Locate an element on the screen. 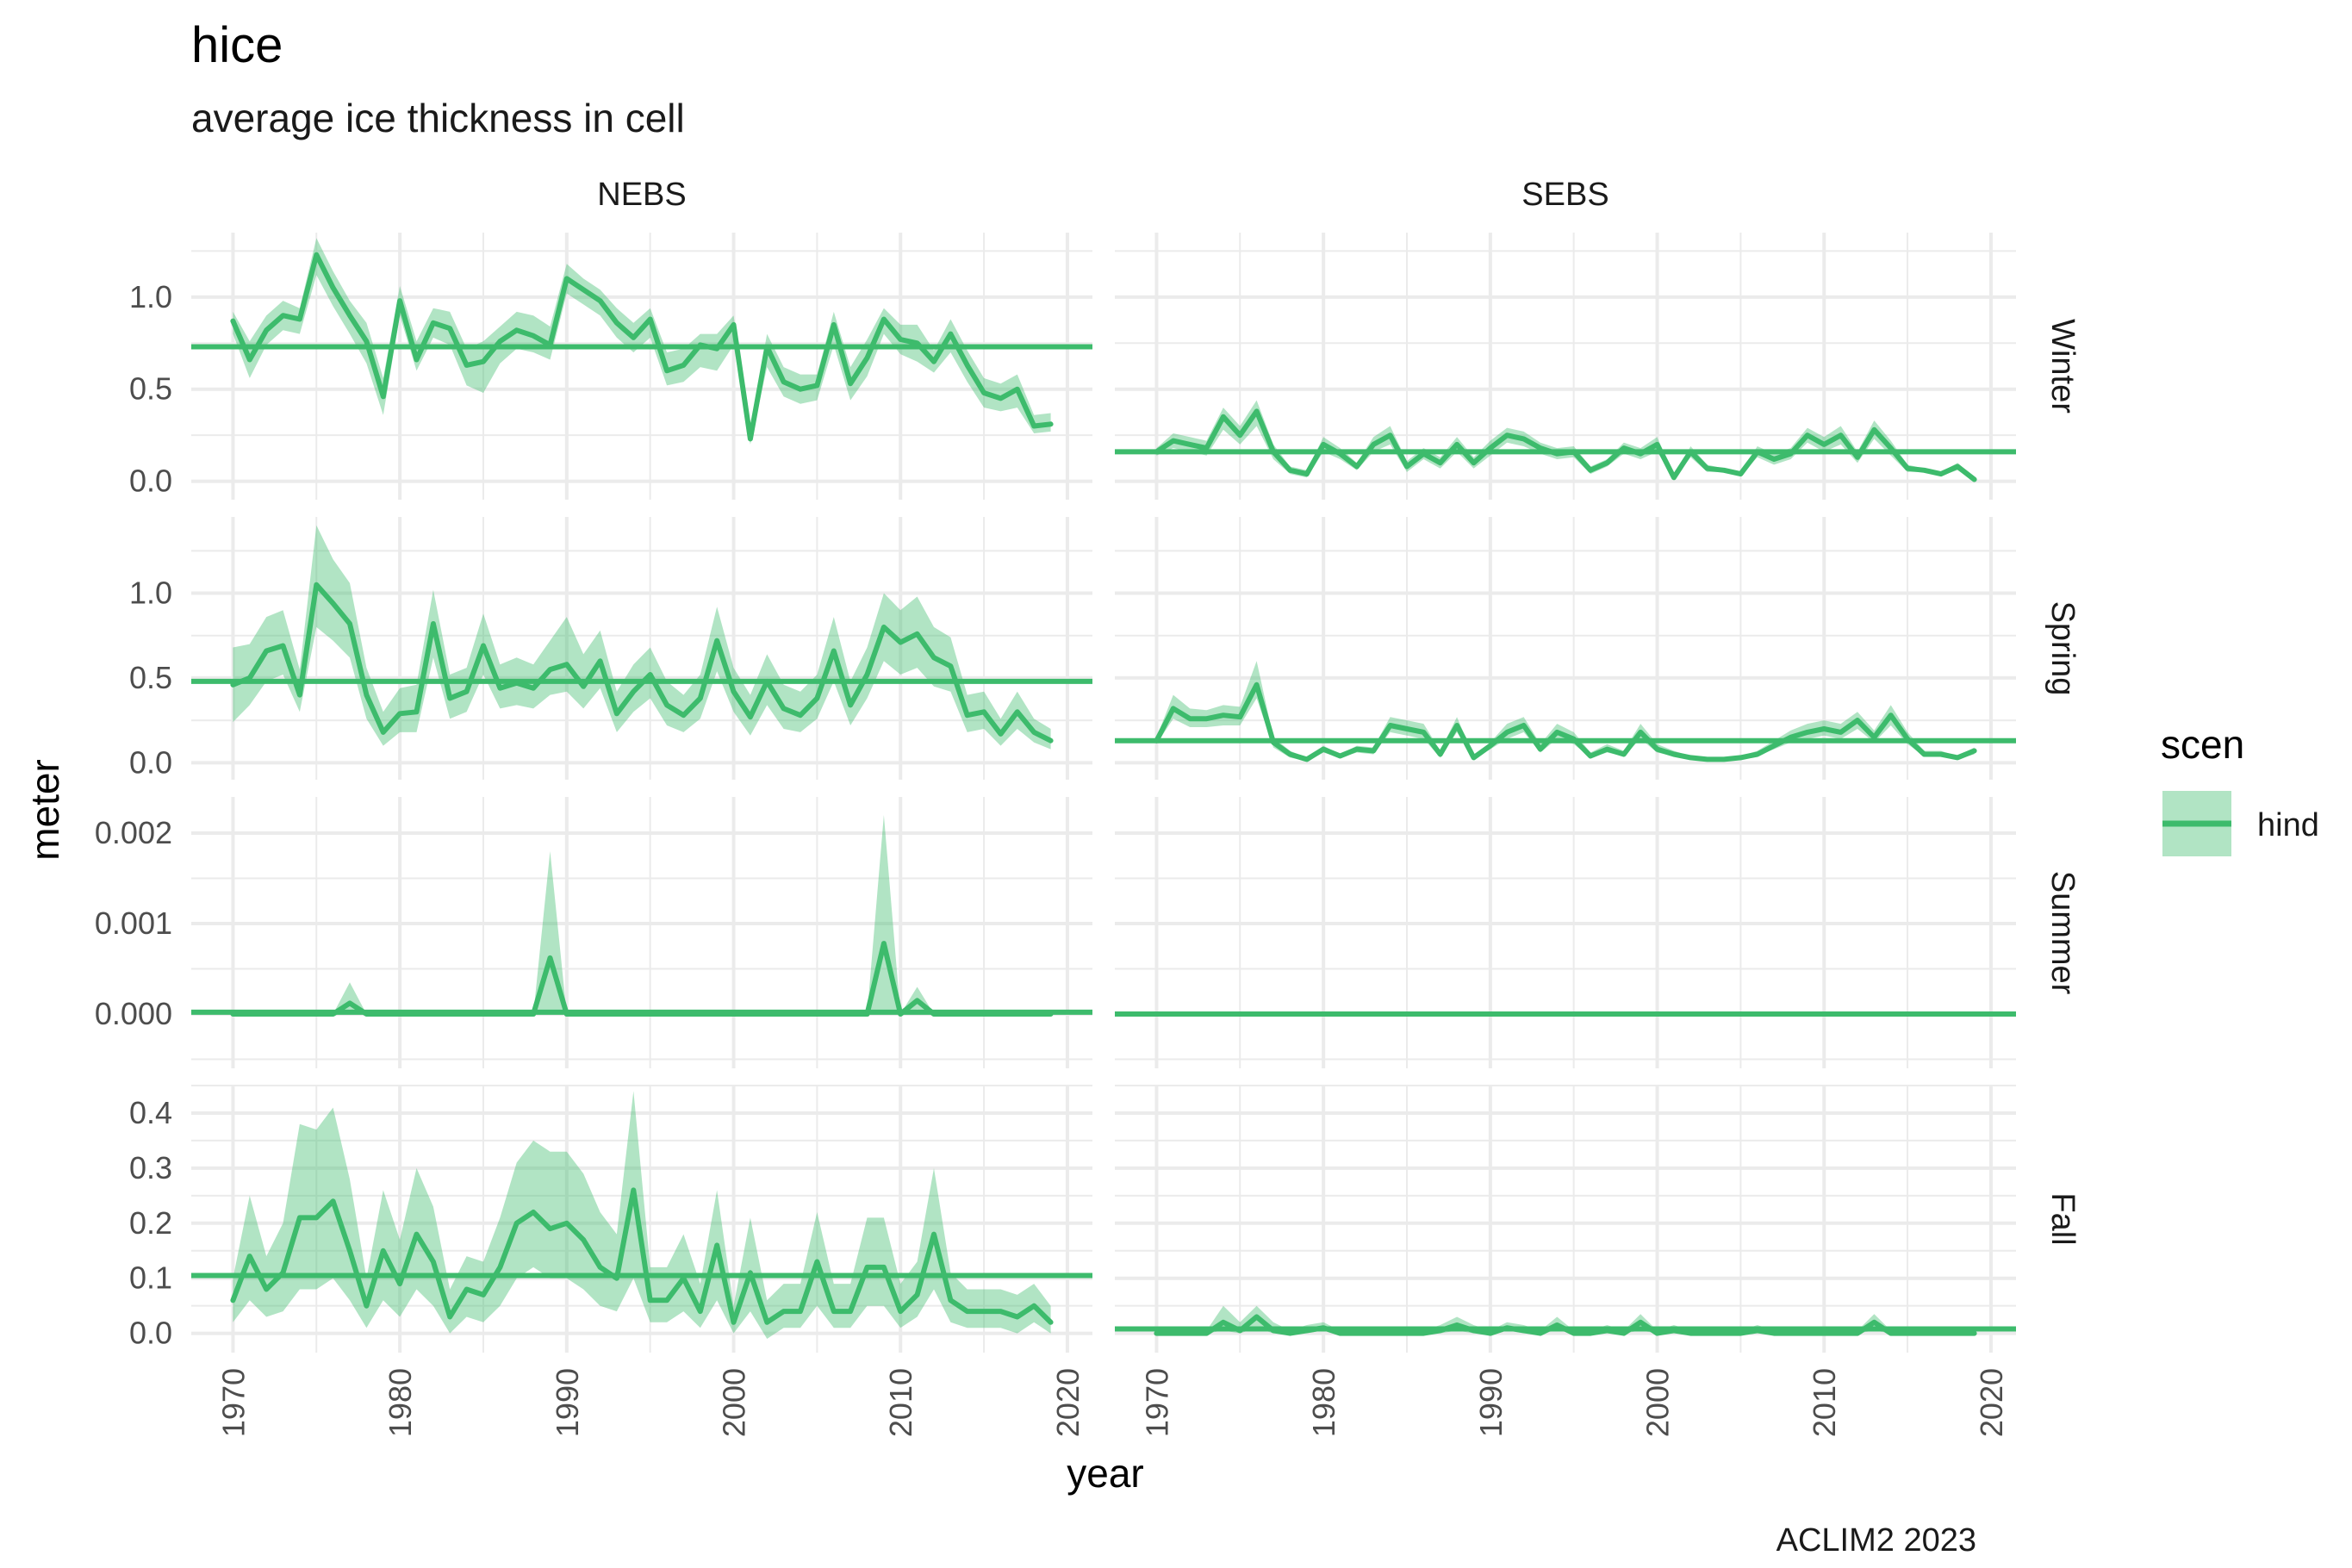  strip-label-sebs: SEBS is located at coordinates (1565, 195).